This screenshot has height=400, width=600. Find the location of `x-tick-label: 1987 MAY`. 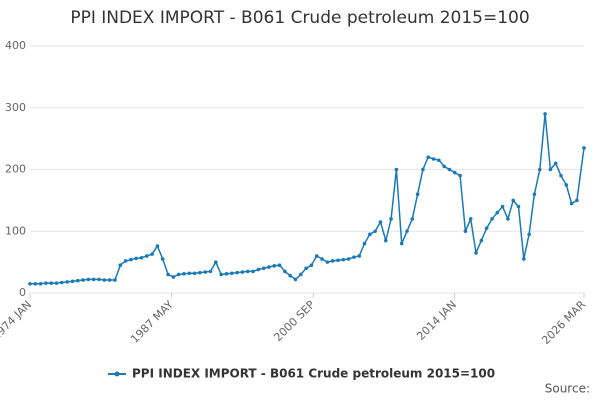

x-tick-label: 1987 MAY is located at coordinates (152, 322).